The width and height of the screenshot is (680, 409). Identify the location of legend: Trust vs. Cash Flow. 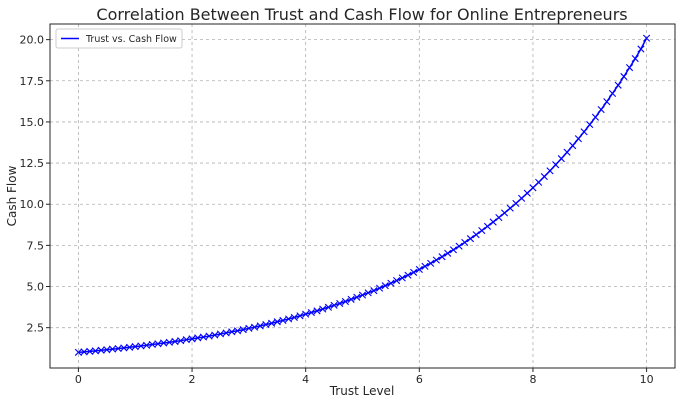
(119, 38).